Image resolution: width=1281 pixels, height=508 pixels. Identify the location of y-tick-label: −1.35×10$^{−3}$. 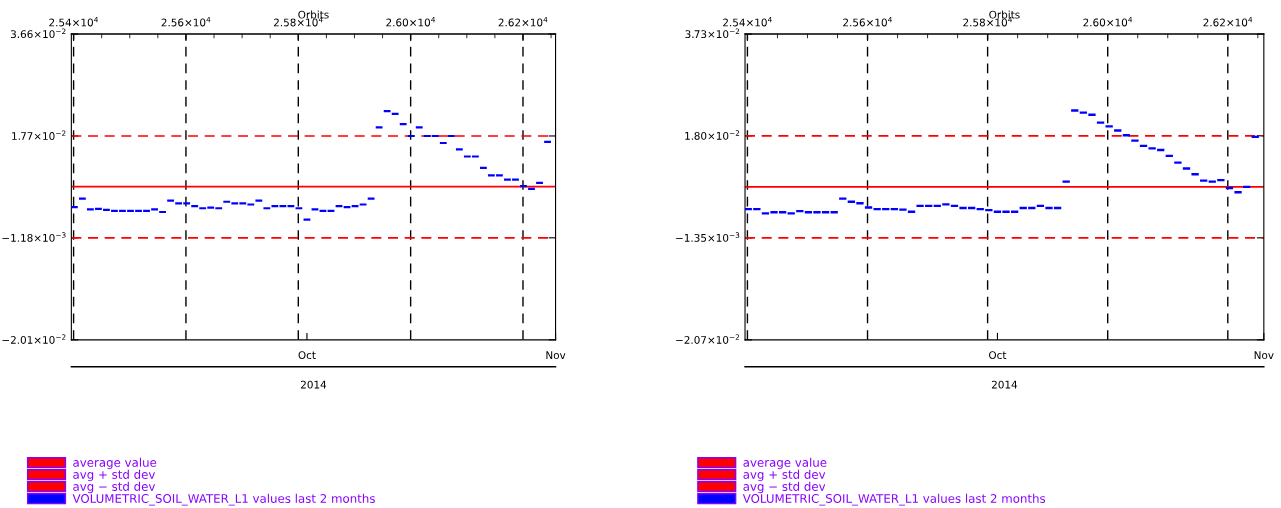
(708, 237).